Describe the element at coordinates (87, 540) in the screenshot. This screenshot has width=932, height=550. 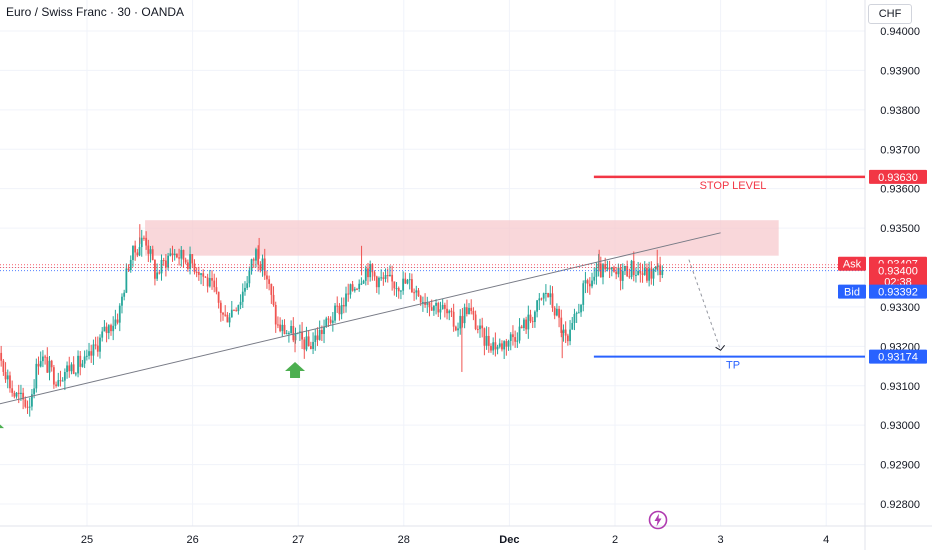
I see `x-tick-label: 25` at that location.